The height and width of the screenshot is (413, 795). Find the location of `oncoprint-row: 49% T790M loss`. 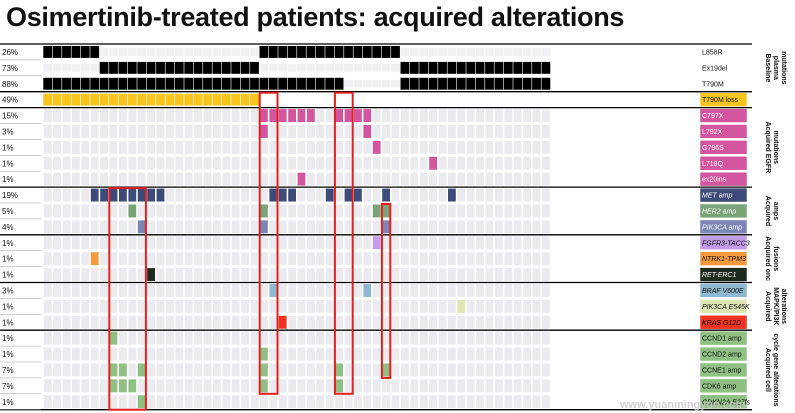

oncoprint-row: 49% T790M loss is located at coordinates (375, 99).